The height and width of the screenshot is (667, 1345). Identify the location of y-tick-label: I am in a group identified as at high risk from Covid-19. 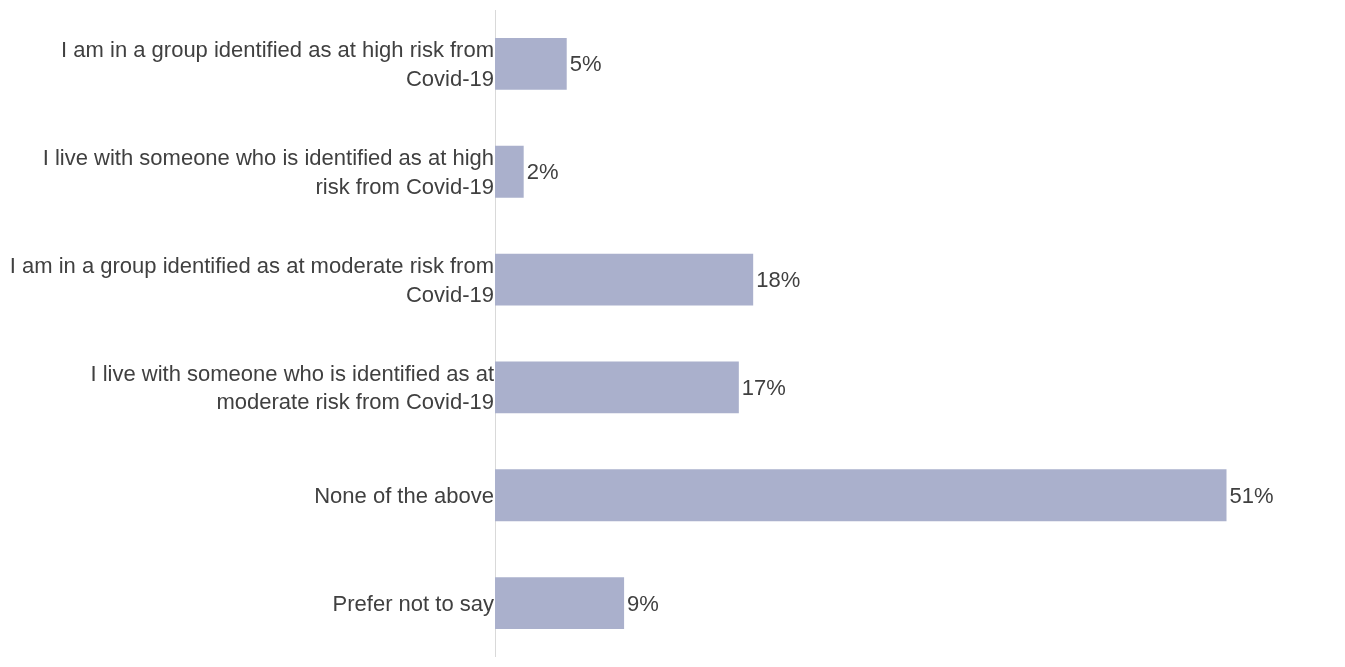
(277, 64).